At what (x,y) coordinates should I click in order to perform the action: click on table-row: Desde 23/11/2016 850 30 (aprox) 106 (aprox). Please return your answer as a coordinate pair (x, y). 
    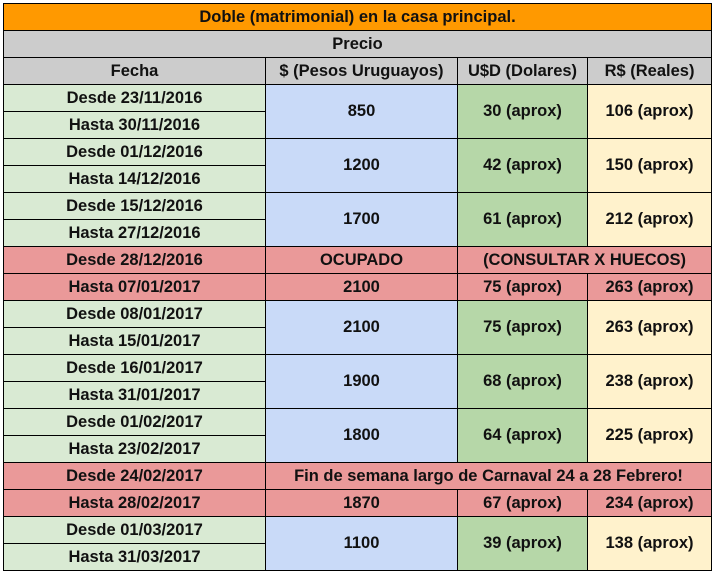
    Looking at the image, I should click on (358, 111).